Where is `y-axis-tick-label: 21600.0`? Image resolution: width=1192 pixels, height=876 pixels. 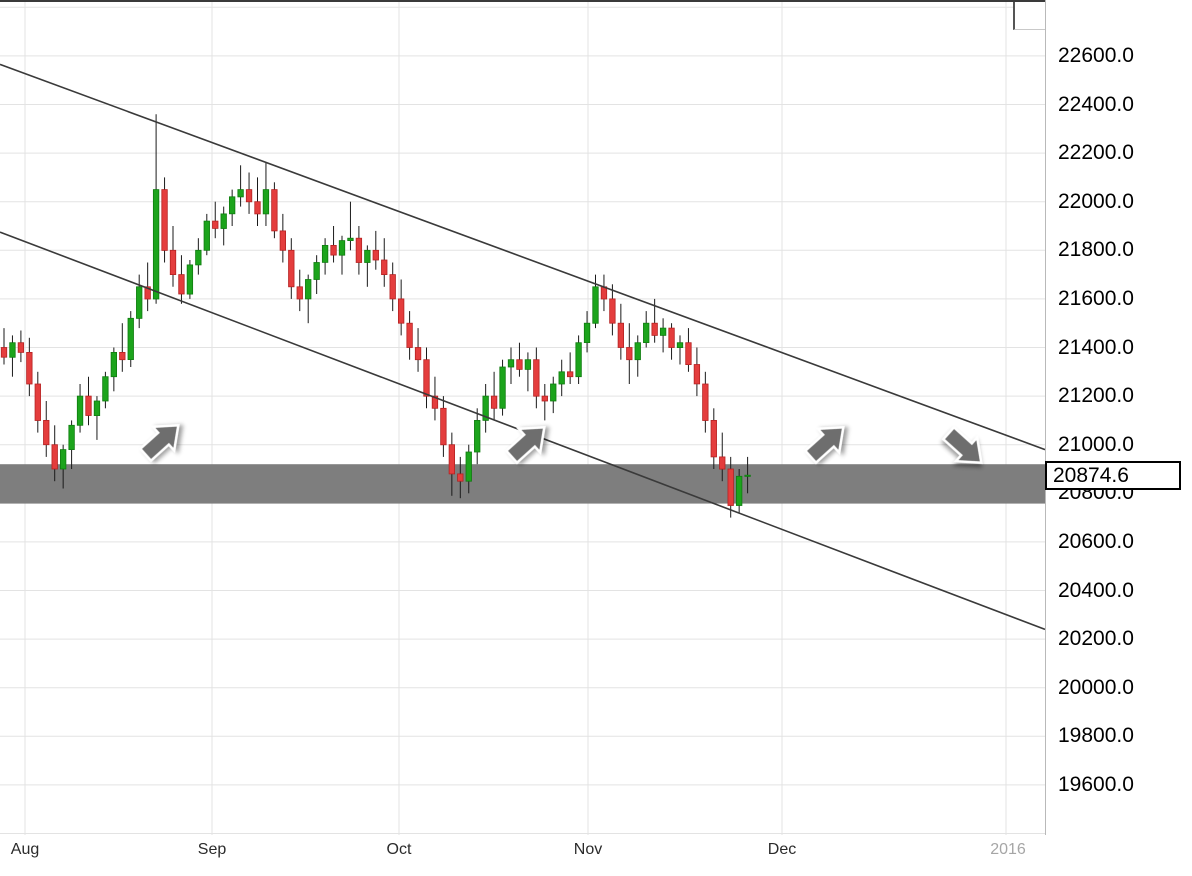
y-axis-tick-label: 21600.0 is located at coordinates (1096, 298).